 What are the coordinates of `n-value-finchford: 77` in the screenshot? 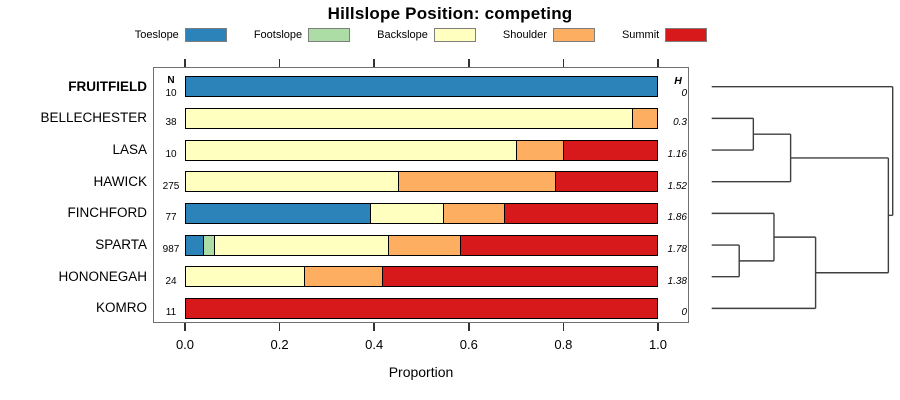 It's located at (171, 218).